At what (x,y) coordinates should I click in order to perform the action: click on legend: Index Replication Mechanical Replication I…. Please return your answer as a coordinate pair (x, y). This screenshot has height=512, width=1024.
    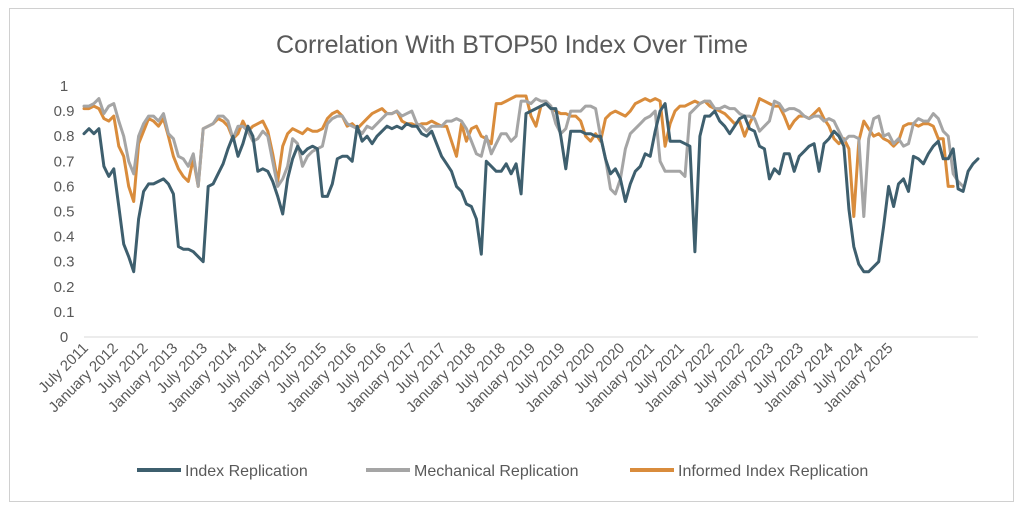
    Looking at the image, I should click on (502, 471).